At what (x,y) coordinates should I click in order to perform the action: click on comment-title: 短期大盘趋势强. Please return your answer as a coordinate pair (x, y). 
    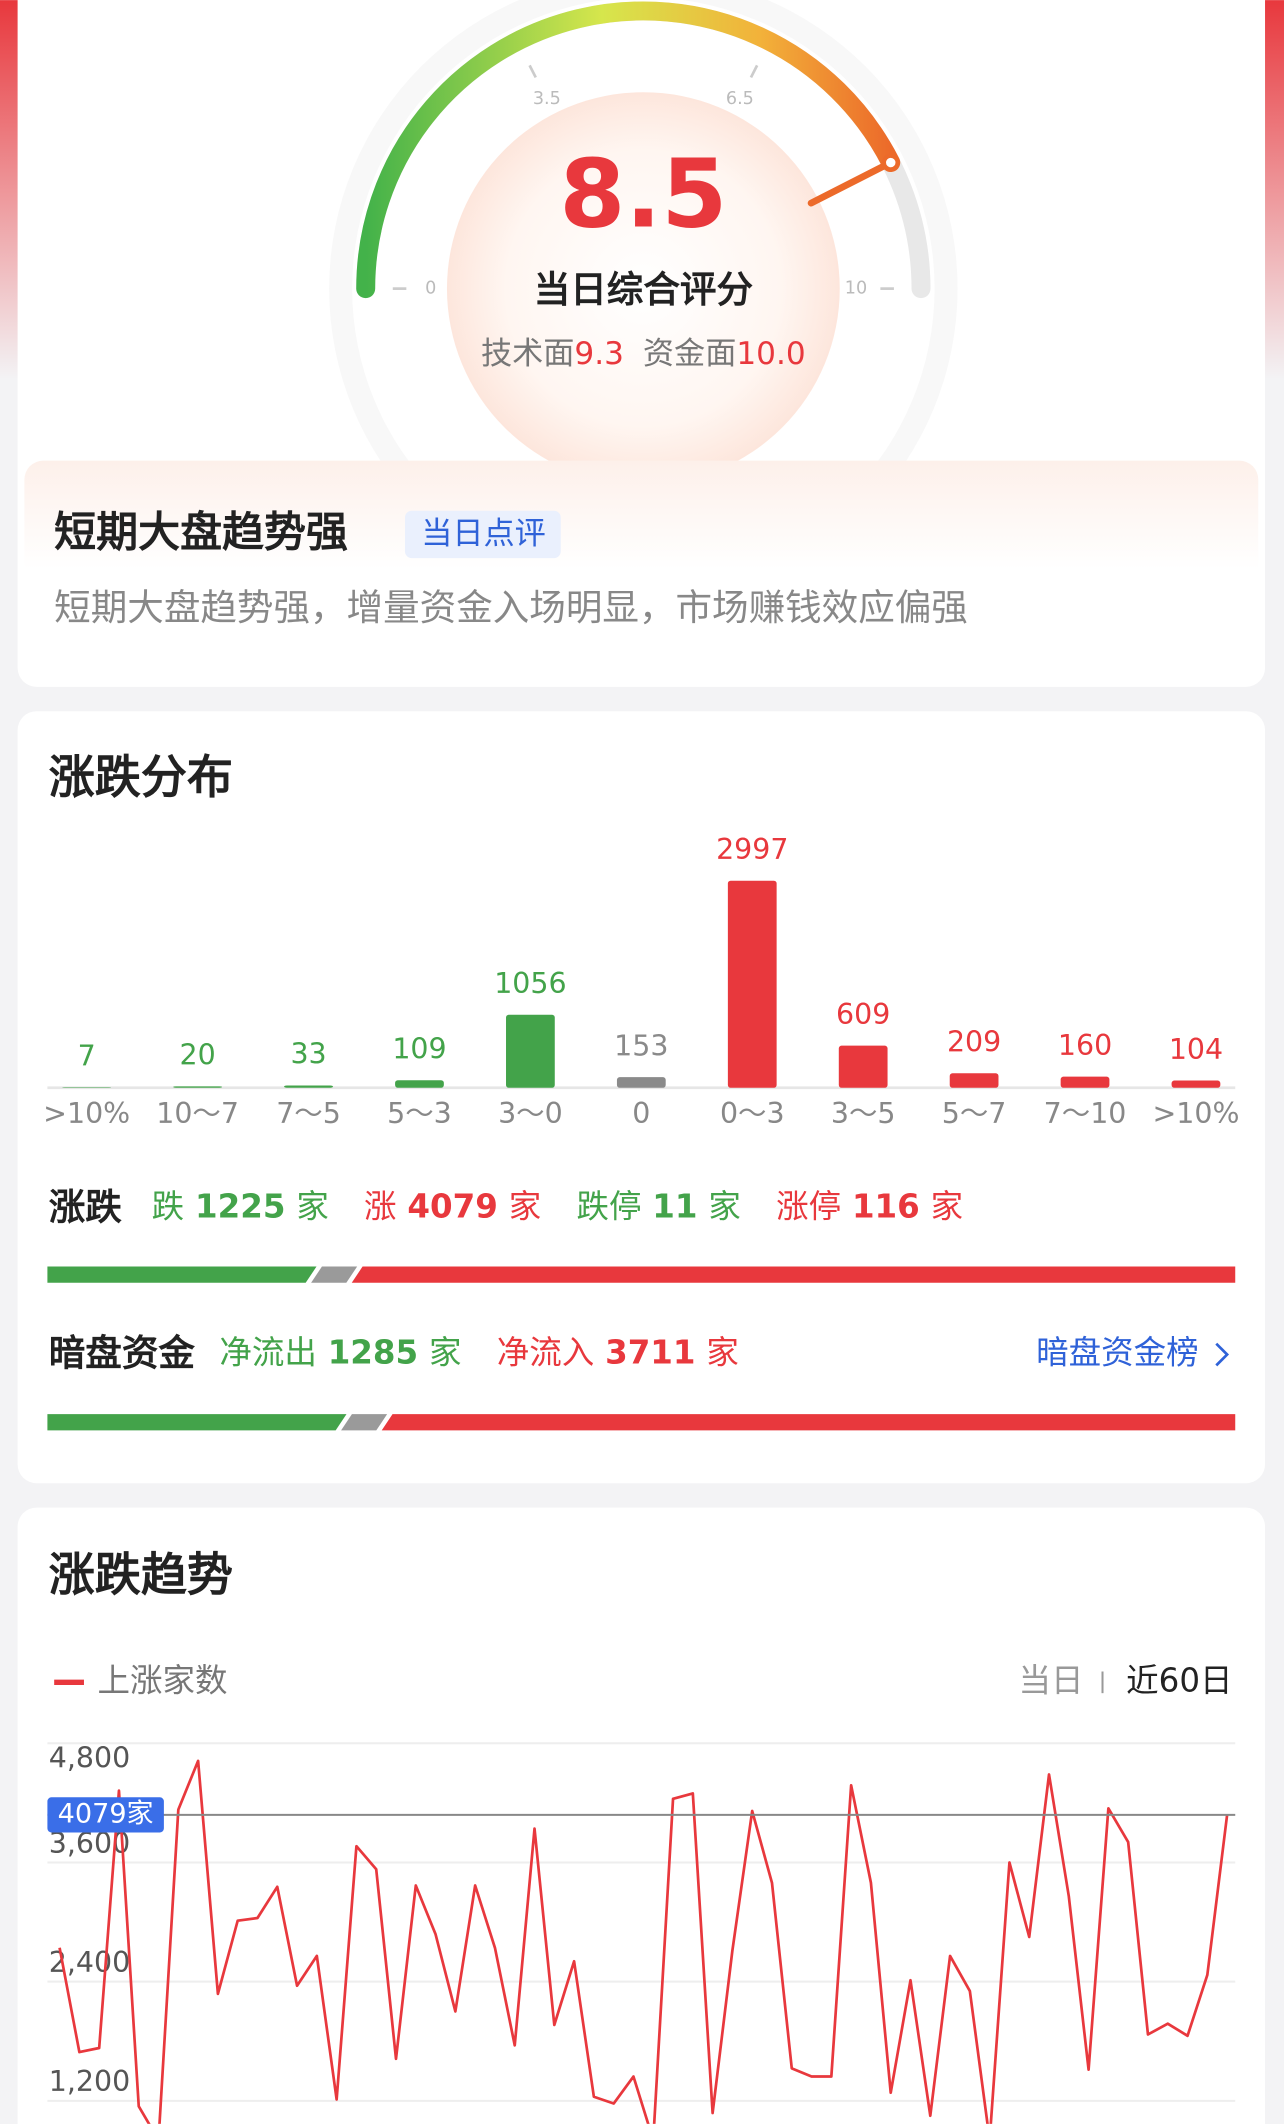
    Looking at the image, I should click on (201, 532).